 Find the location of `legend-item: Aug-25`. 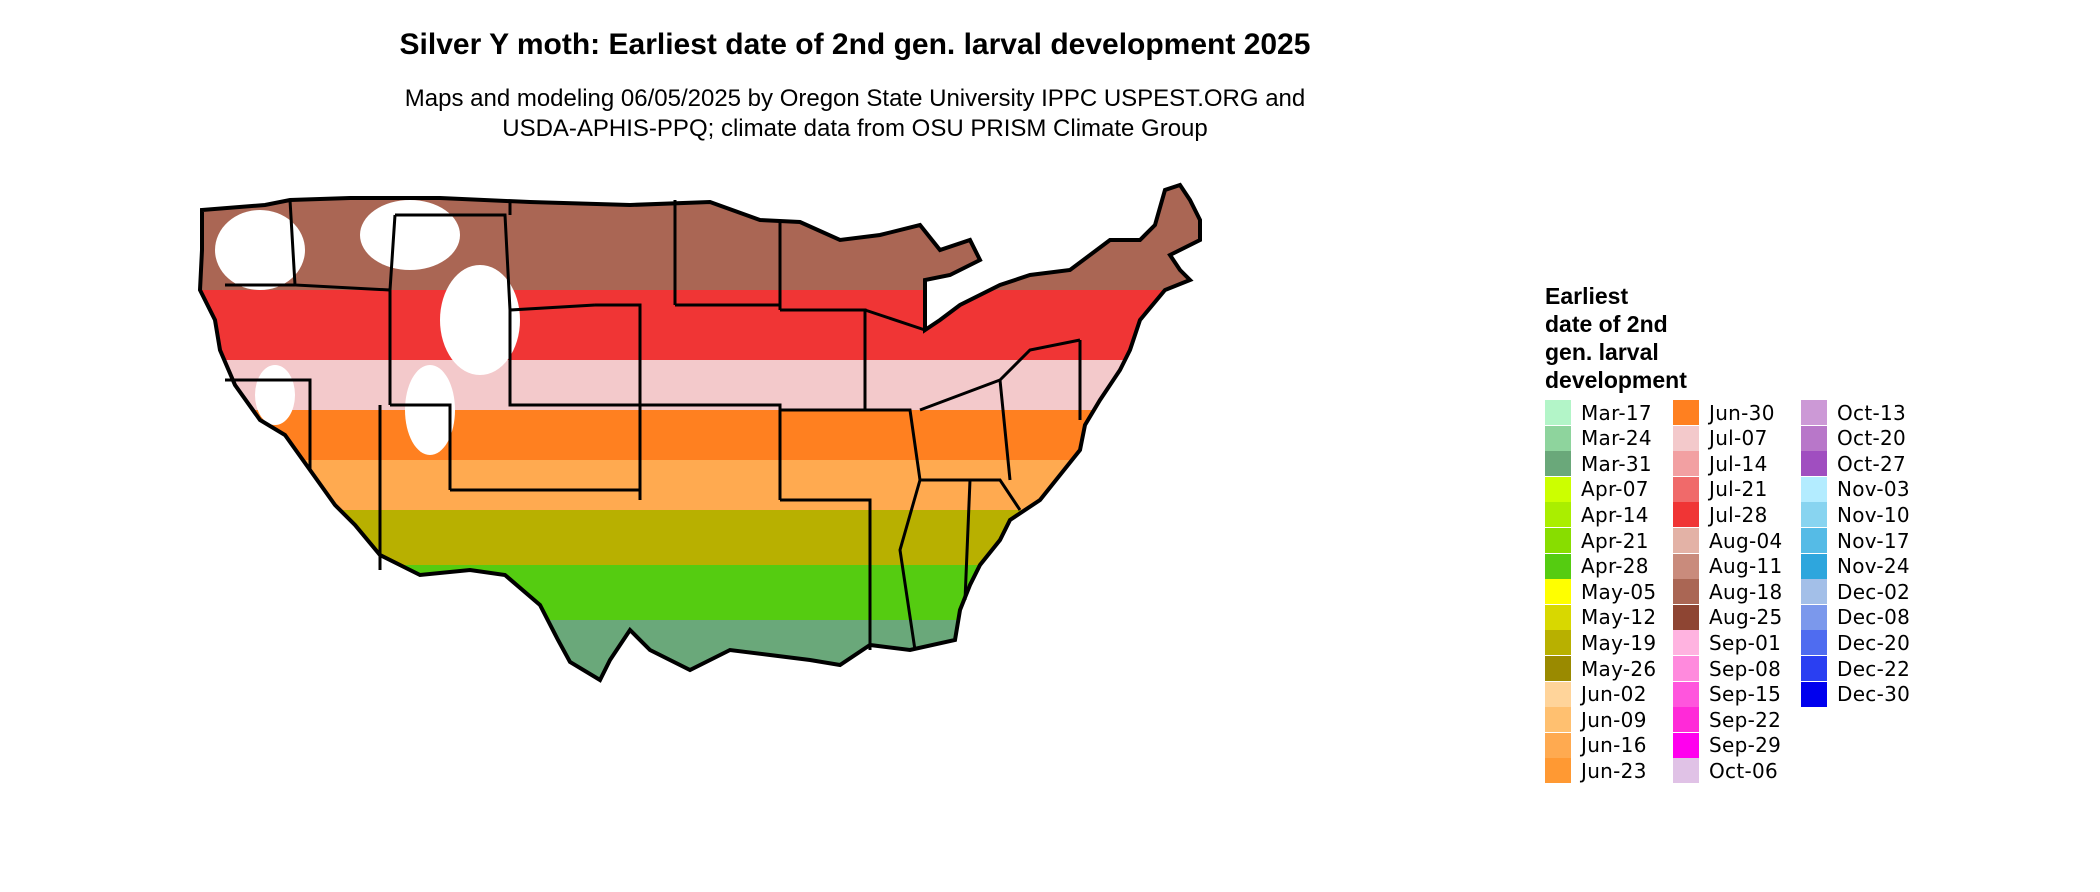

legend-item: Aug-25 is located at coordinates (1728, 617).